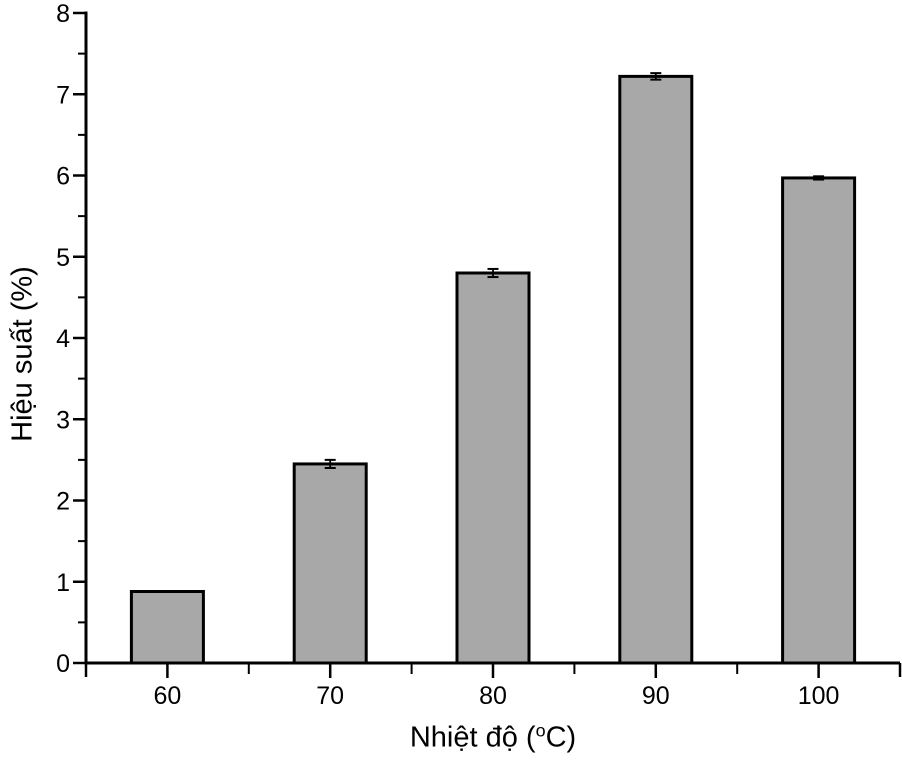 The height and width of the screenshot is (762, 902). I want to click on y-tick-label-1: 1, so click(63, 583).